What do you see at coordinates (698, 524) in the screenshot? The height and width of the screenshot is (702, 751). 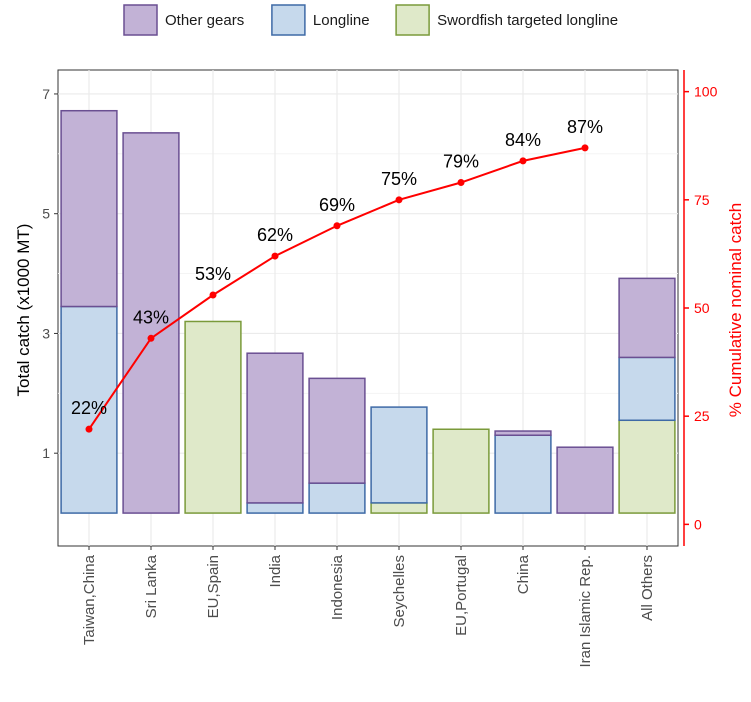 I see `y2-tick-label: 0` at bounding box center [698, 524].